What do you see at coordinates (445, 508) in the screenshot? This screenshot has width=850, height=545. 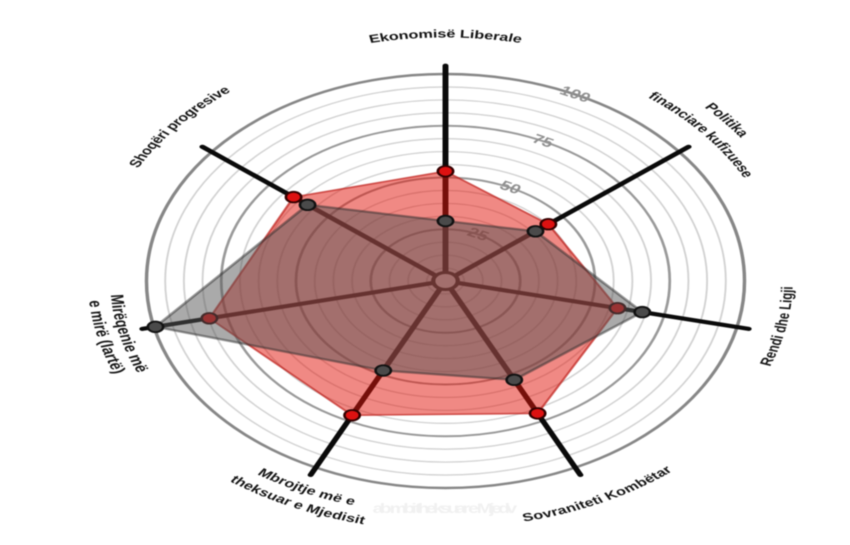 I see `svg-text: ab mbi theksuar e Mjedv` at bounding box center [445, 508].